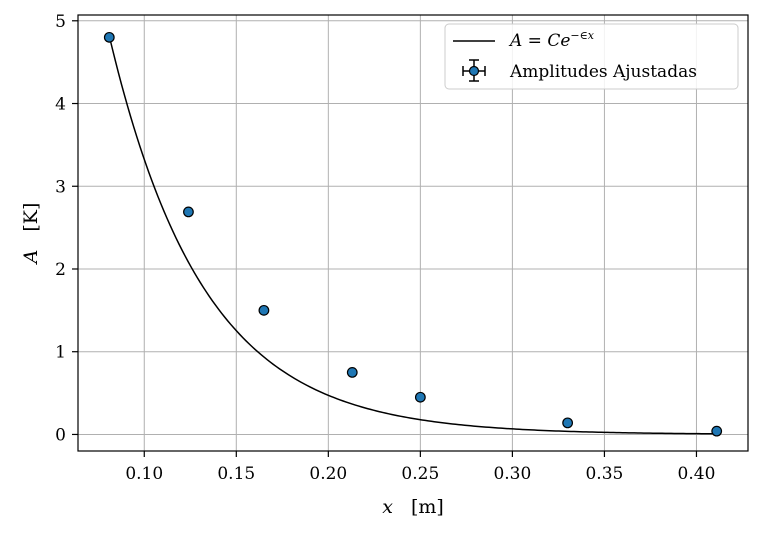  What do you see at coordinates (328, 474) in the screenshot?
I see `x-tick-label: 0.20` at bounding box center [328, 474].